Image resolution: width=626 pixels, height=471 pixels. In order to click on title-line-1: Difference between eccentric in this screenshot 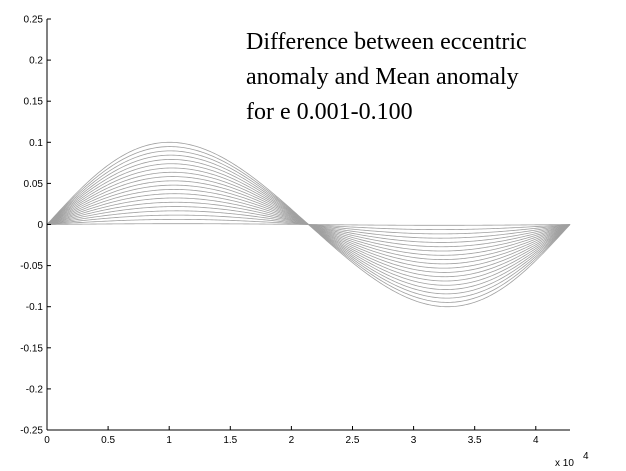, I will do `click(386, 42)`.